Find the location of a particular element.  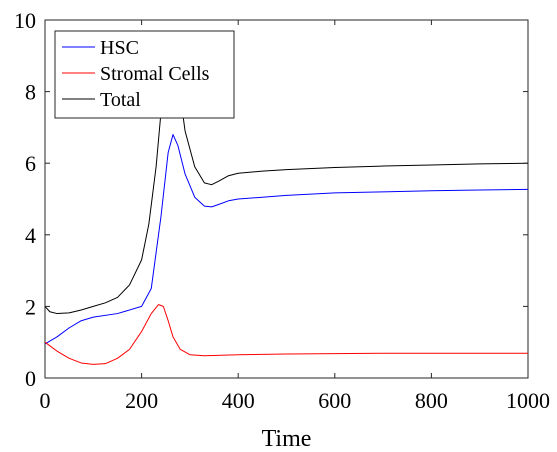

legend-label: Stromal Cells is located at coordinates (155, 74).